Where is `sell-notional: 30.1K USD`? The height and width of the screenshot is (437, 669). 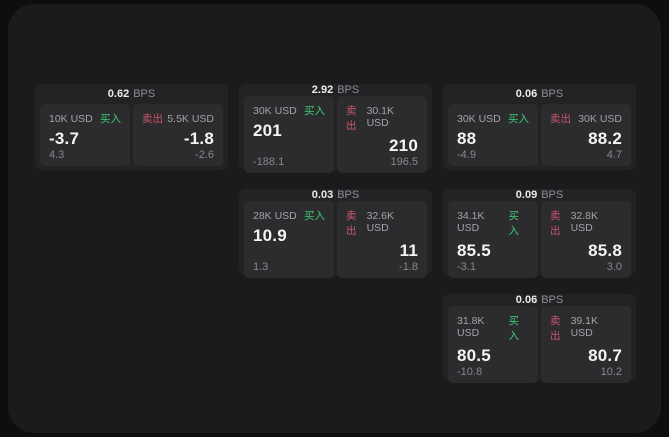 sell-notional: 30.1K USD is located at coordinates (380, 117).